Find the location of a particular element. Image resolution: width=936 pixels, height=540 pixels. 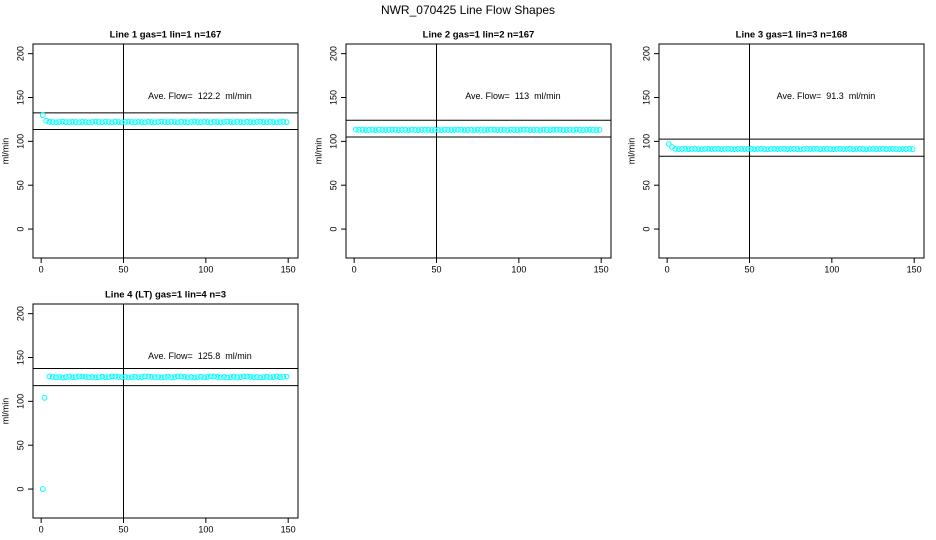

x-tick-label: 100 is located at coordinates (831, 269).